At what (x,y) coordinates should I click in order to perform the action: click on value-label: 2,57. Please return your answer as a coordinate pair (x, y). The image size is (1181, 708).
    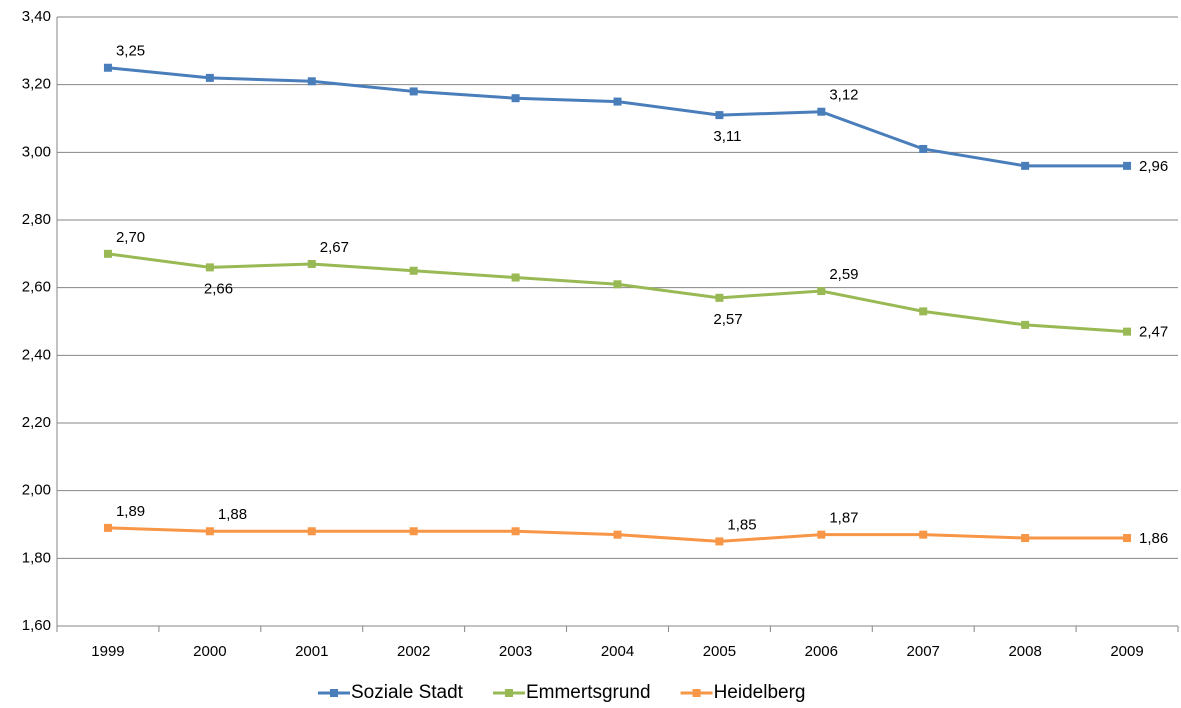
    Looking at the image, I should click on (727, 319).